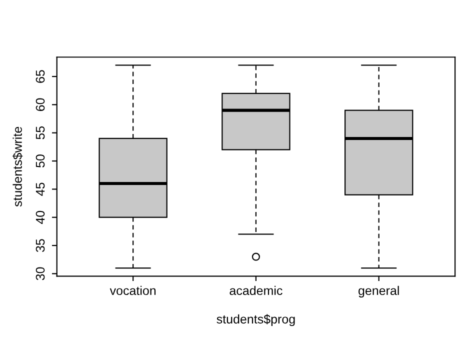 The width and height of the screenshot is (474, 338). Describe the element at coordinates (40, 217) in the screenshot. I see `y-tick-label: 40` at that location.